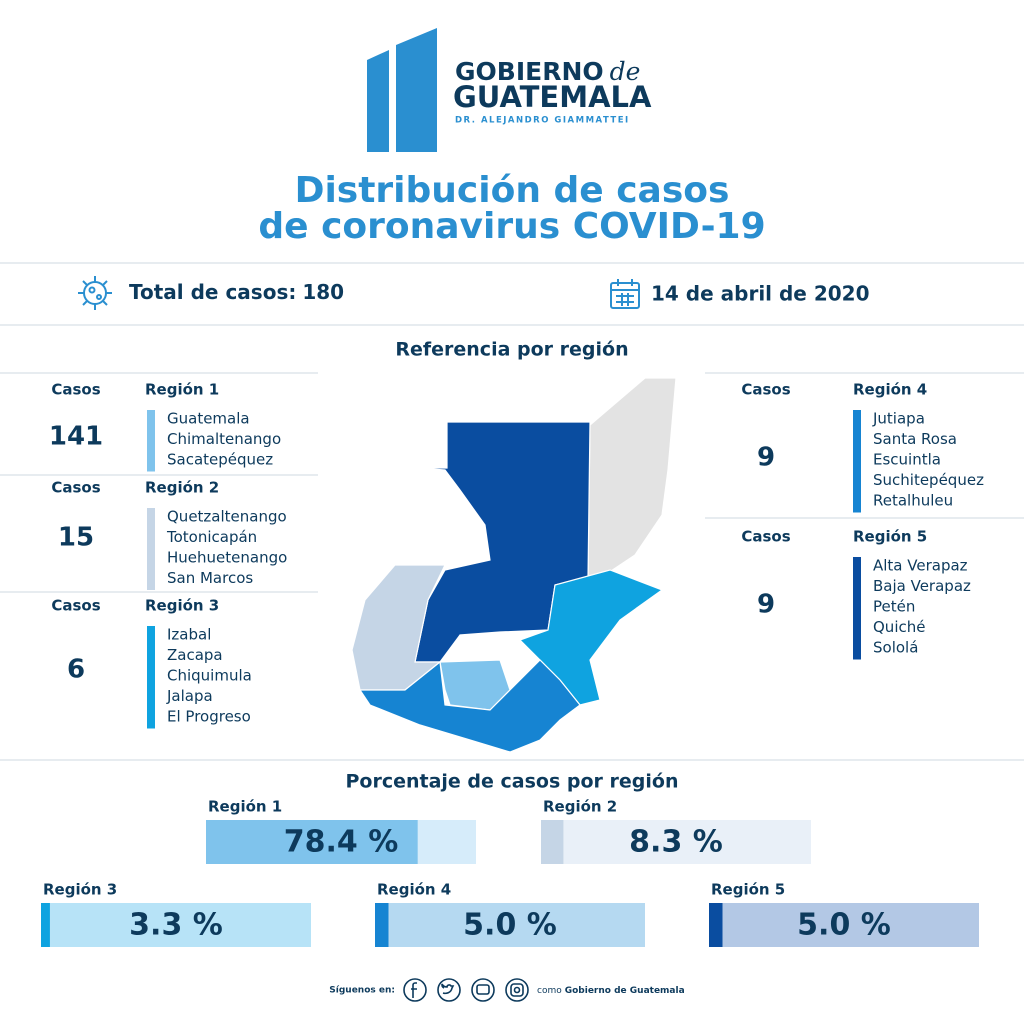  I want to click on percent-label: 3.3 %, so click(176, 925).